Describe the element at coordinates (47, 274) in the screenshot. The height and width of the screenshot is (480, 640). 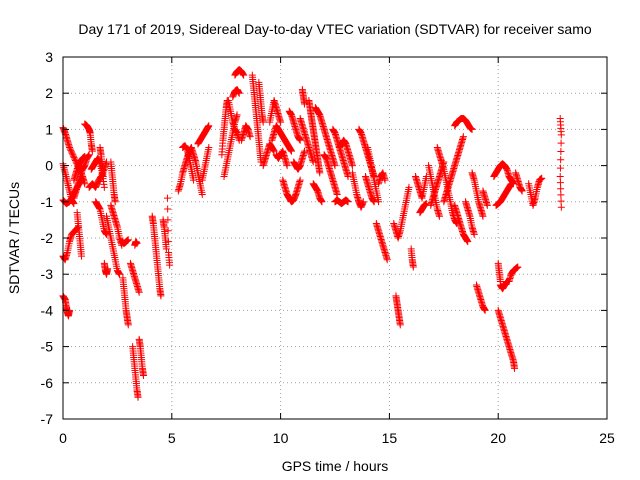
I see `y-tick-label: -3` at that location.